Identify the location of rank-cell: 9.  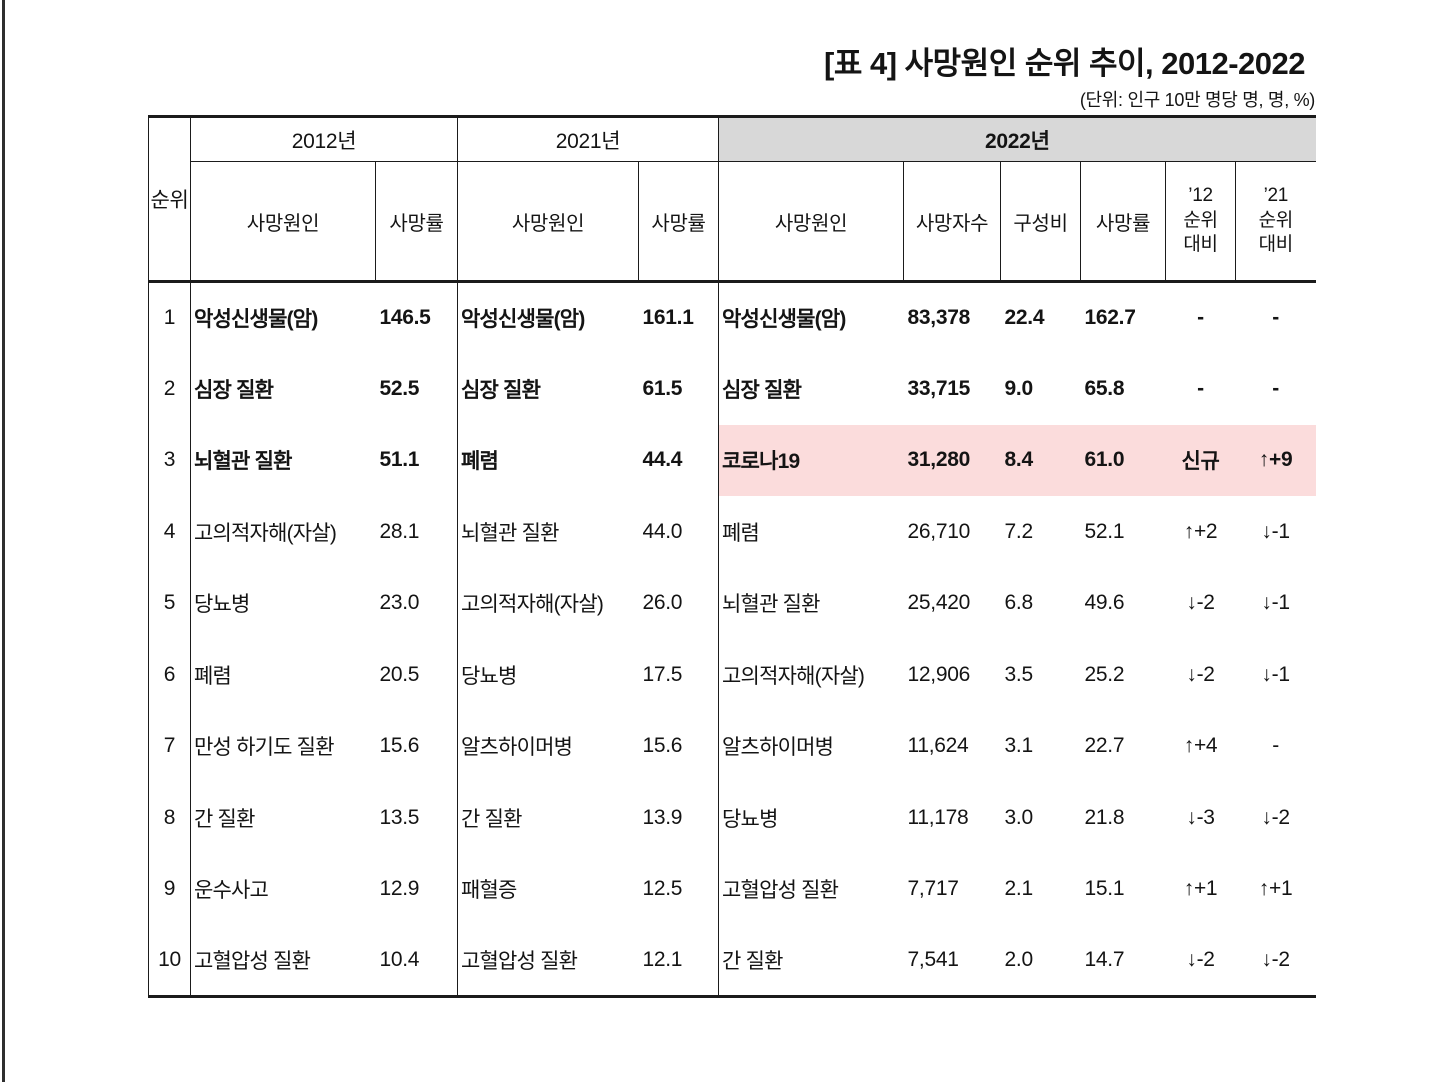
(169, 889).